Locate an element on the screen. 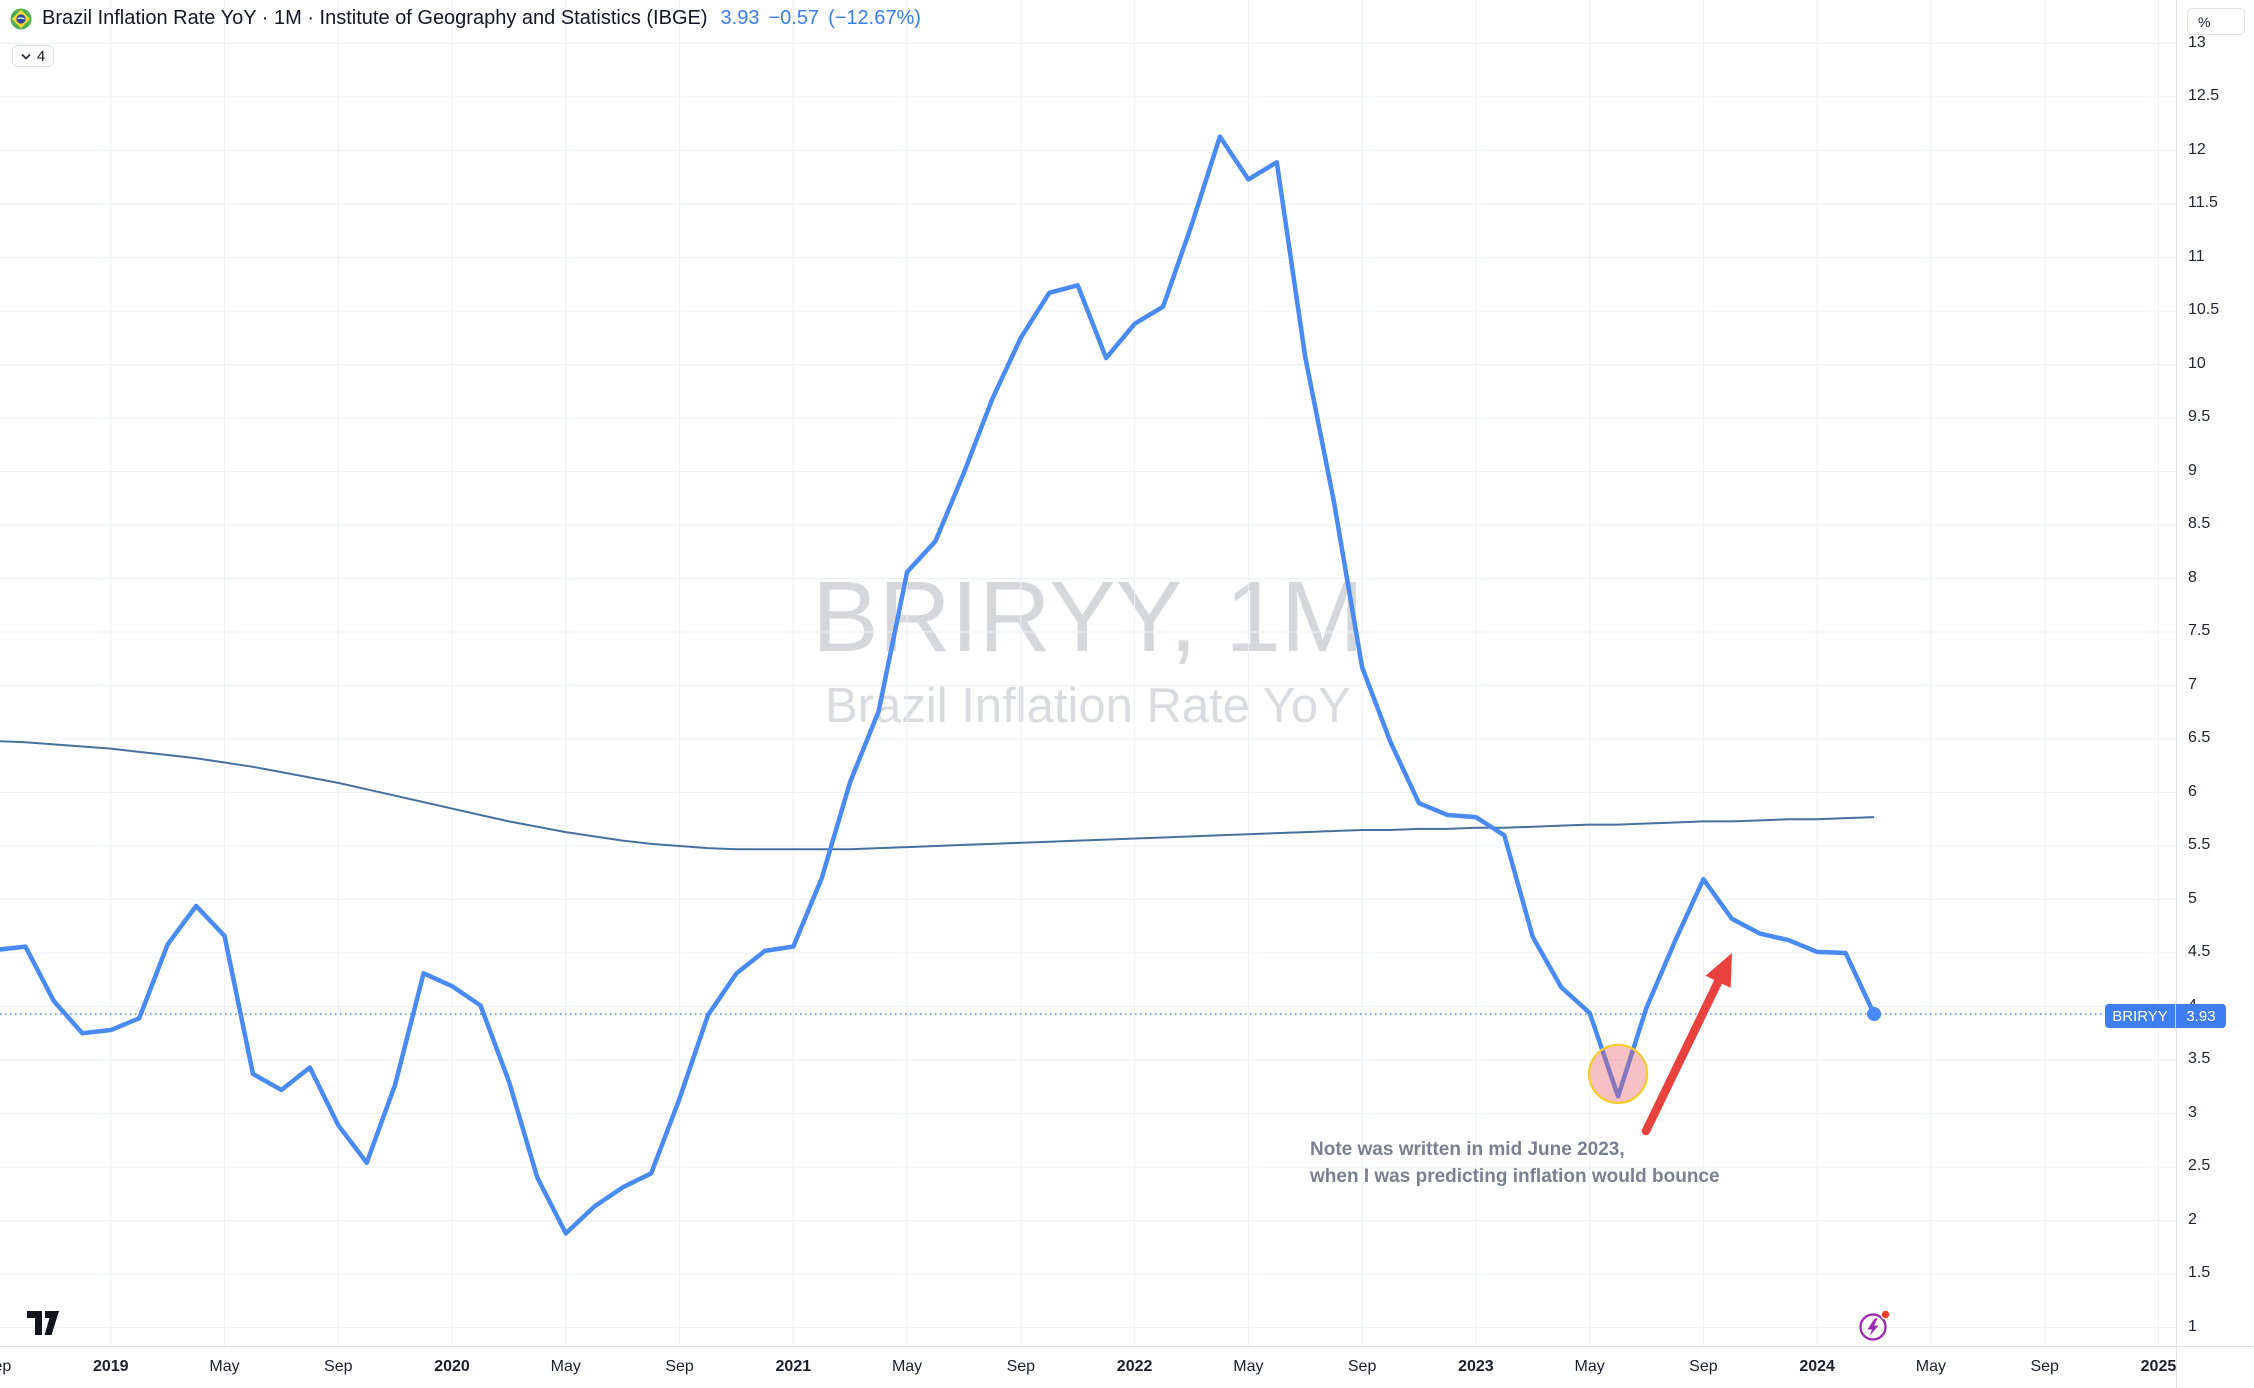 The image size is (2254, 1388). last-point-dot is located at coordinates (1874, 1013).